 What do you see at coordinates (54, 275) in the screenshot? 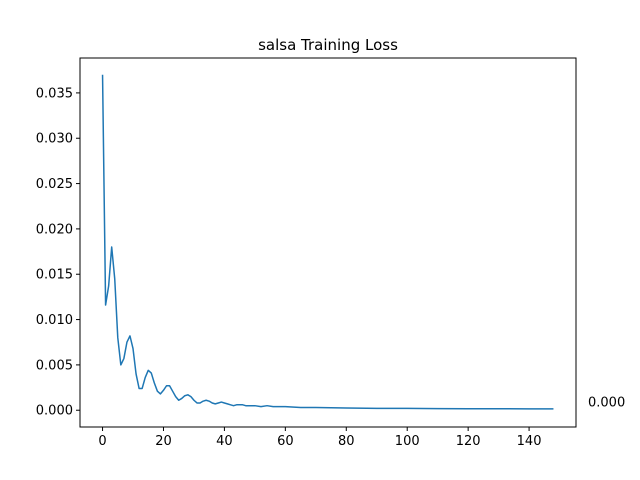
I see `y-tick-label: 0.015` at bounding box center [54, 275].